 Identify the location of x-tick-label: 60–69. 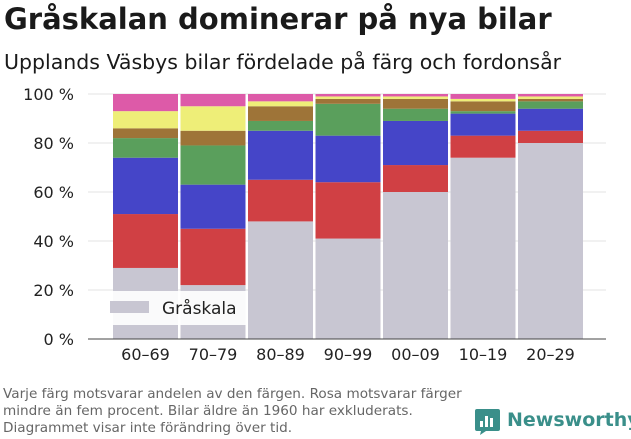
(145, 354).